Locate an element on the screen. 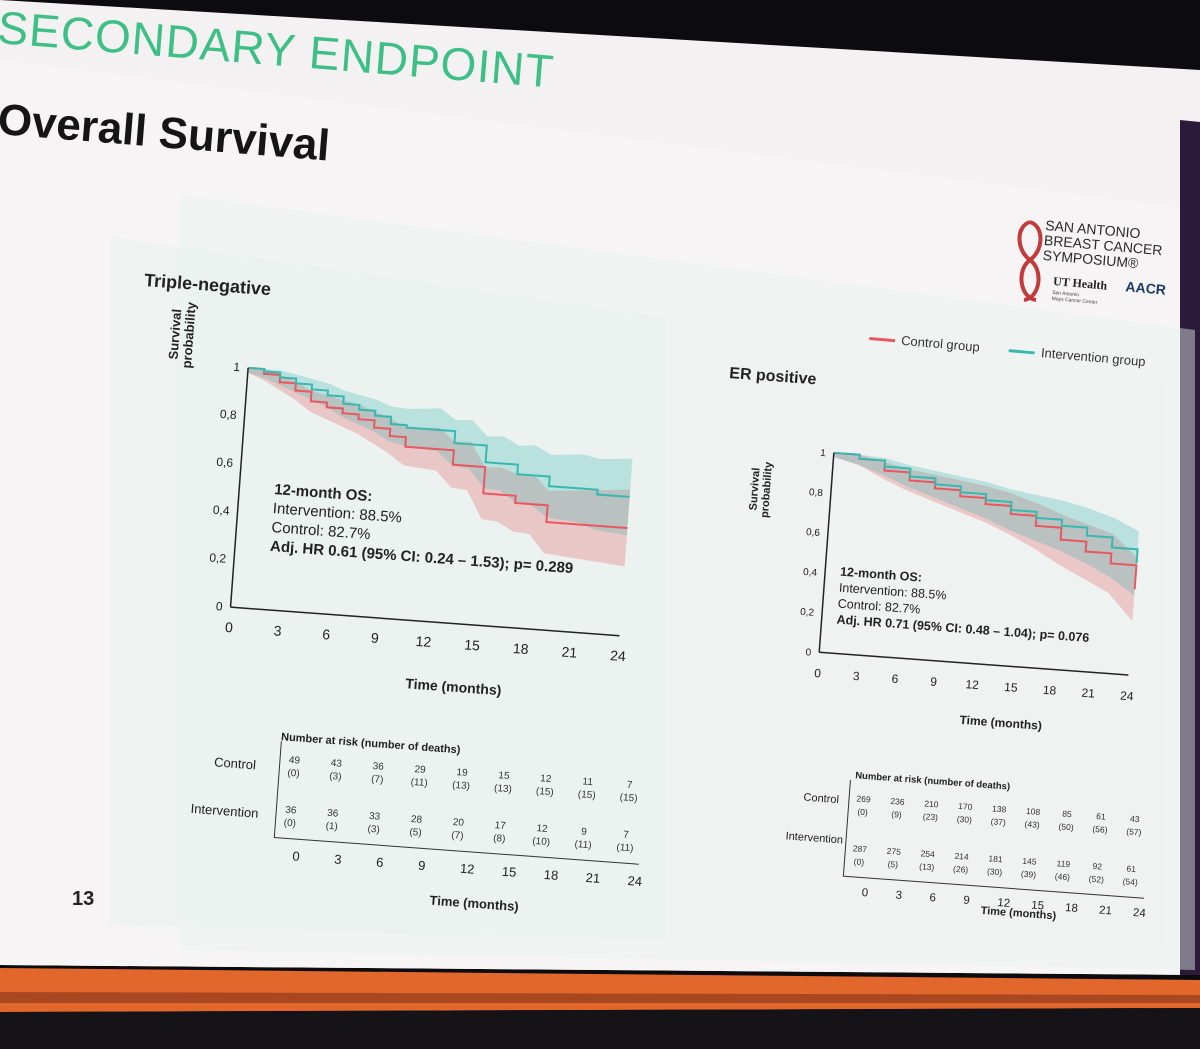 This screenshot has height=1049, width=1200. risk-cell-control: 138 (37) is located at coordinates (999, 816).